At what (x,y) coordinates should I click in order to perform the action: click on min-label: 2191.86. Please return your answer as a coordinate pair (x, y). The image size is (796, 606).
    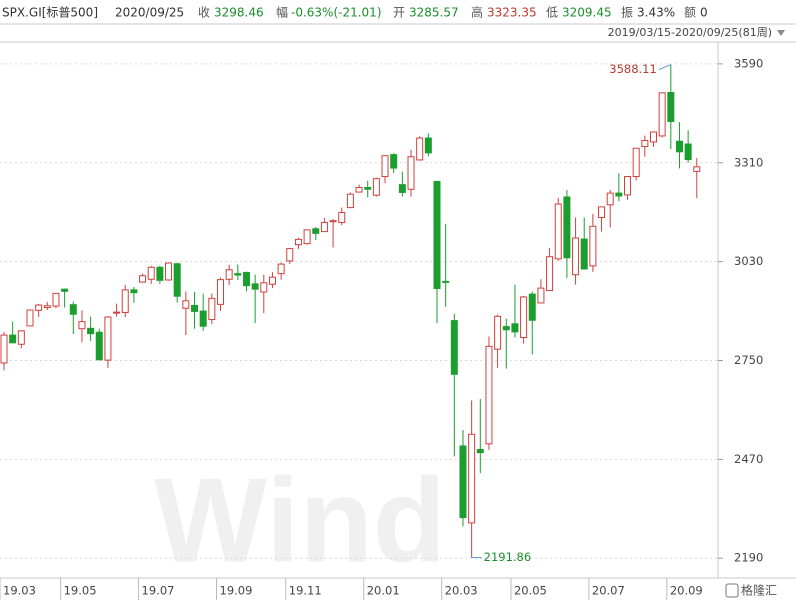
    Looking at the image, I should click on (508, 557).